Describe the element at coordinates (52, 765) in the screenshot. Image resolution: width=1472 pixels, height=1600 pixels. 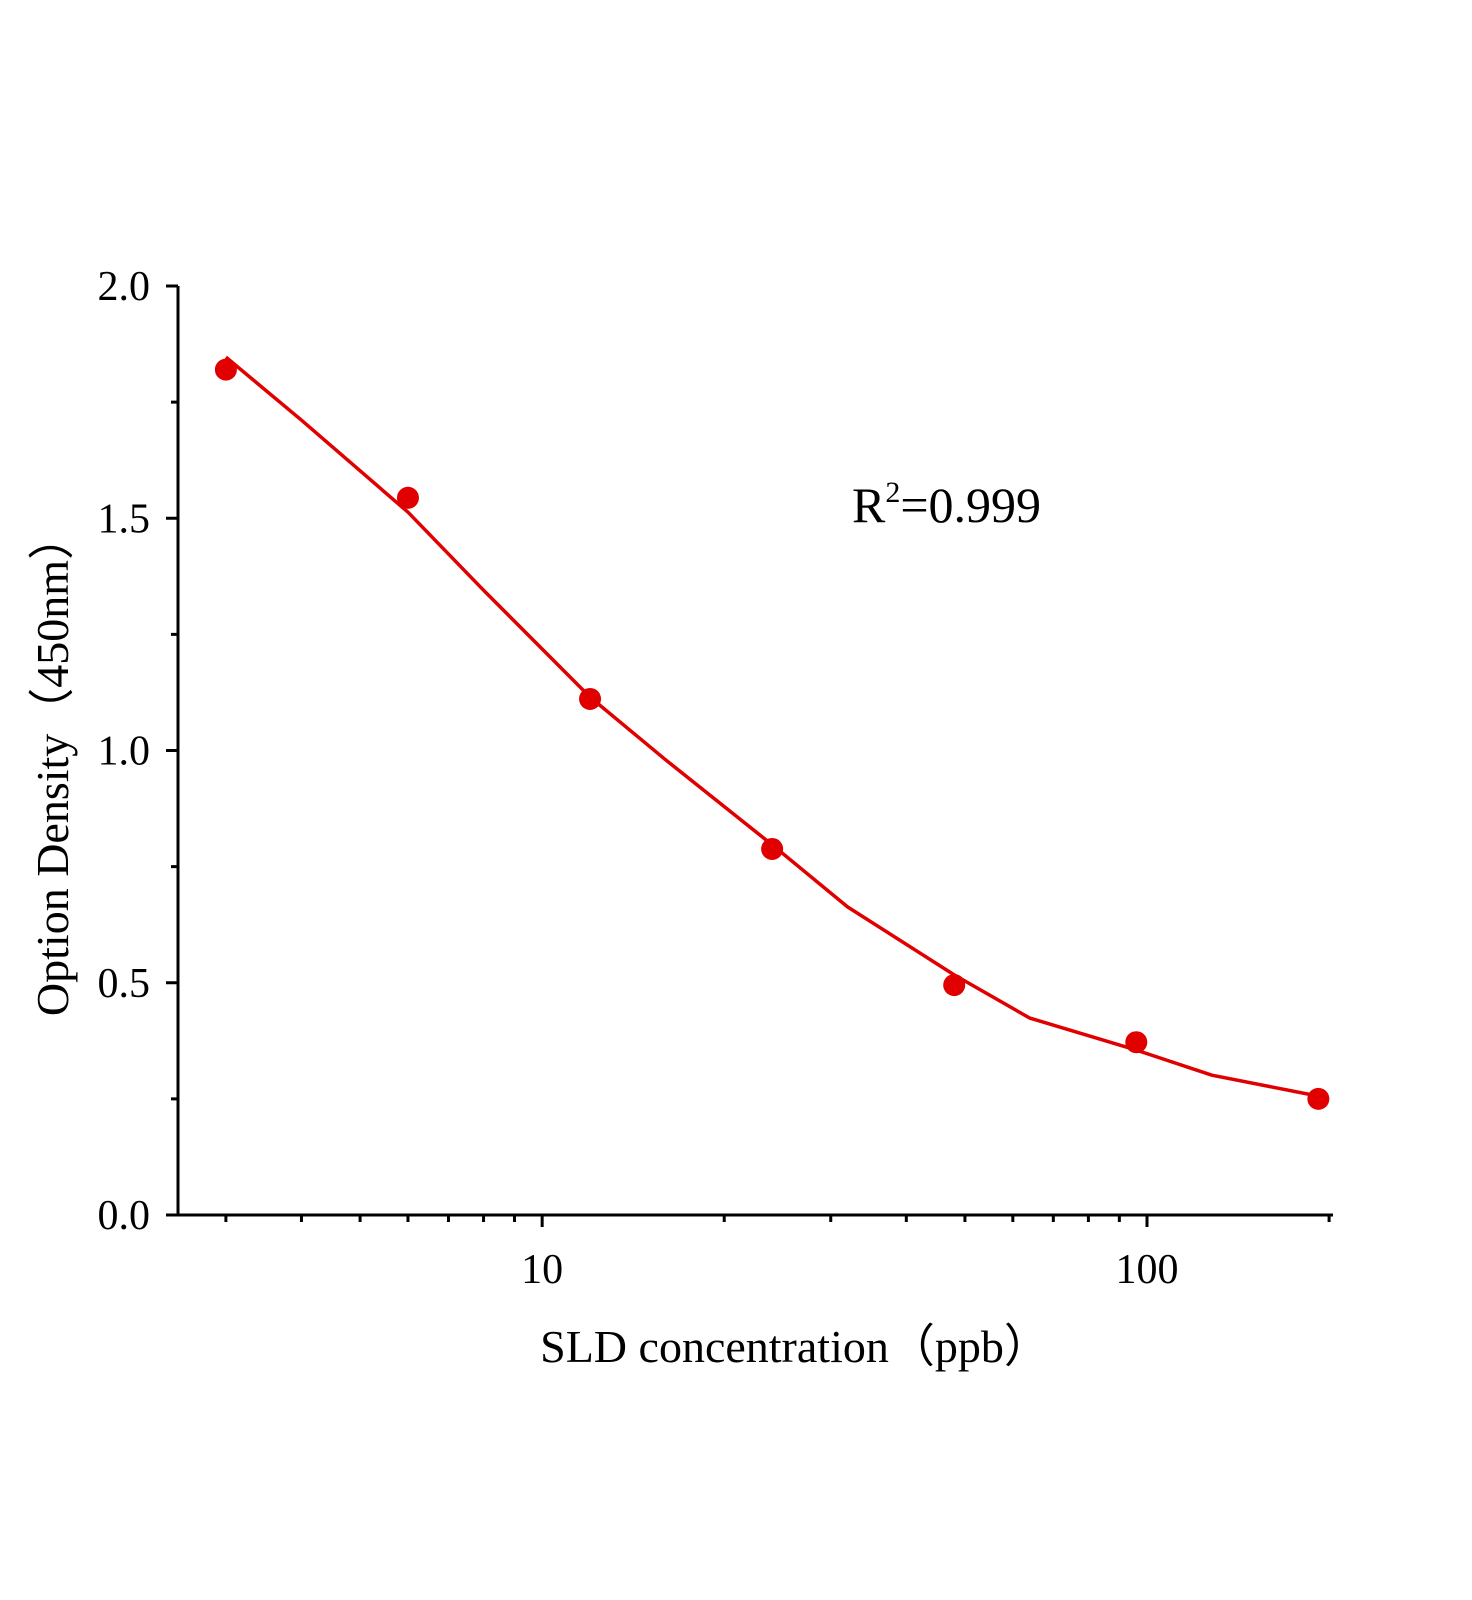
I see `y-axis-title: Option Density（450nm）` at that location.